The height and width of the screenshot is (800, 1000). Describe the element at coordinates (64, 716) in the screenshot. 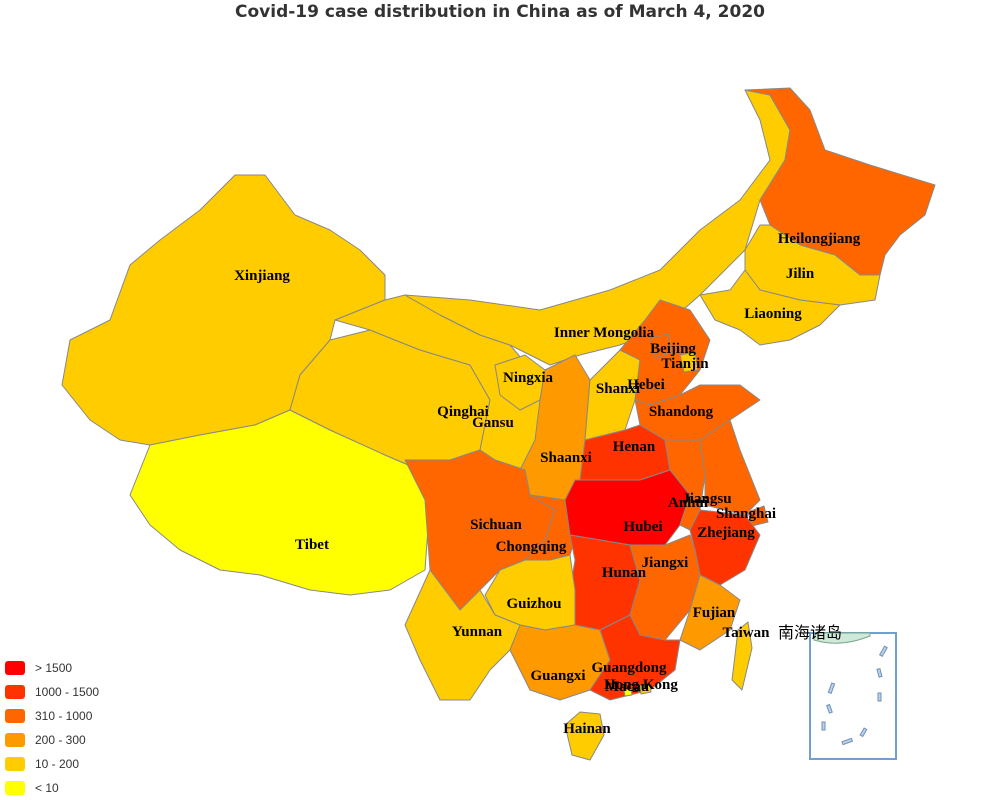

I see `legend-label: 310 - 1000` at that location.